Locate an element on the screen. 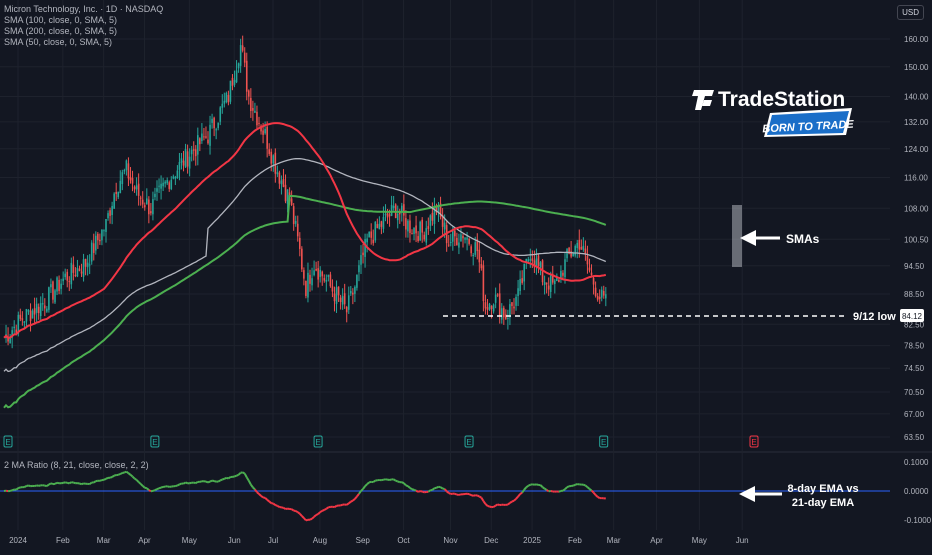  time-tick-label: 2024 is located at coordinates (18, 540).